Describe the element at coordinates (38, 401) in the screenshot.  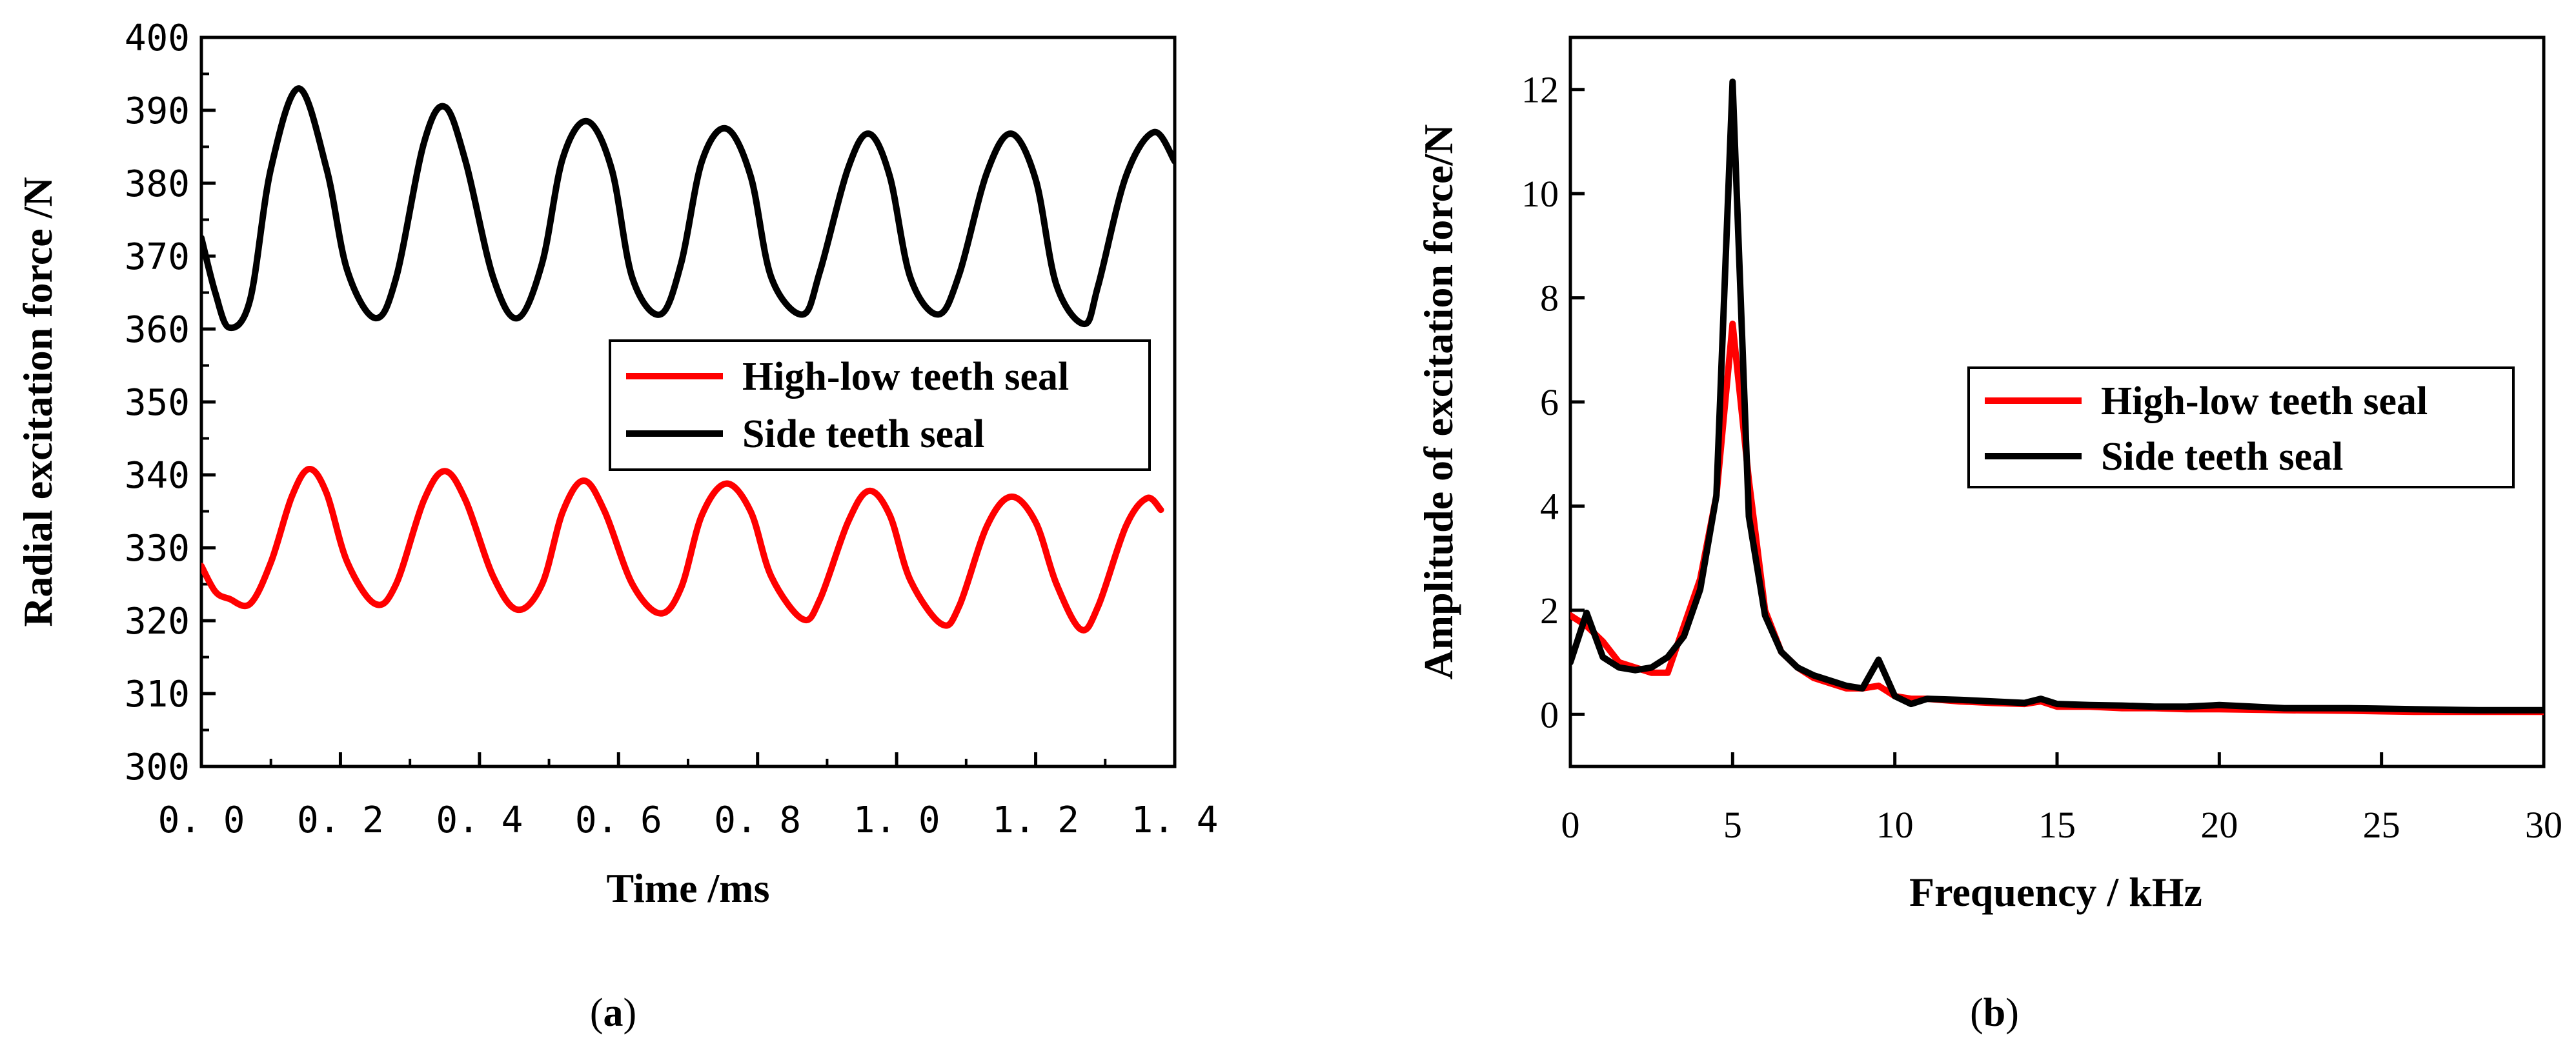
I see `panel-a-y-axis-title: Radial excitation force /N` at that location.